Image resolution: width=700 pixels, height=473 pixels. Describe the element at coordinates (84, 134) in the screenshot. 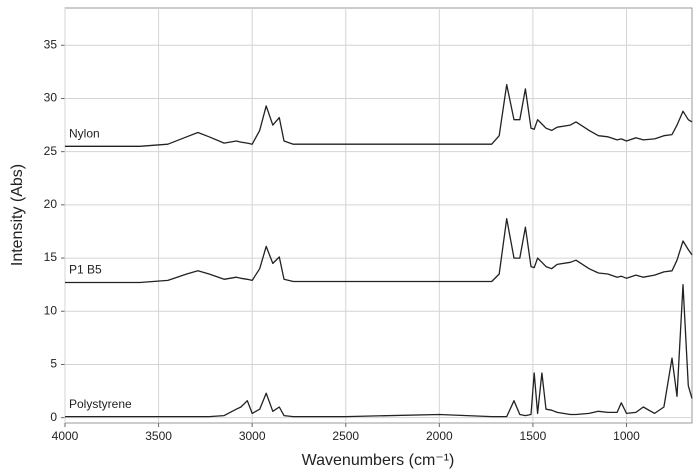

I see `series-label: Nylon` at that location.